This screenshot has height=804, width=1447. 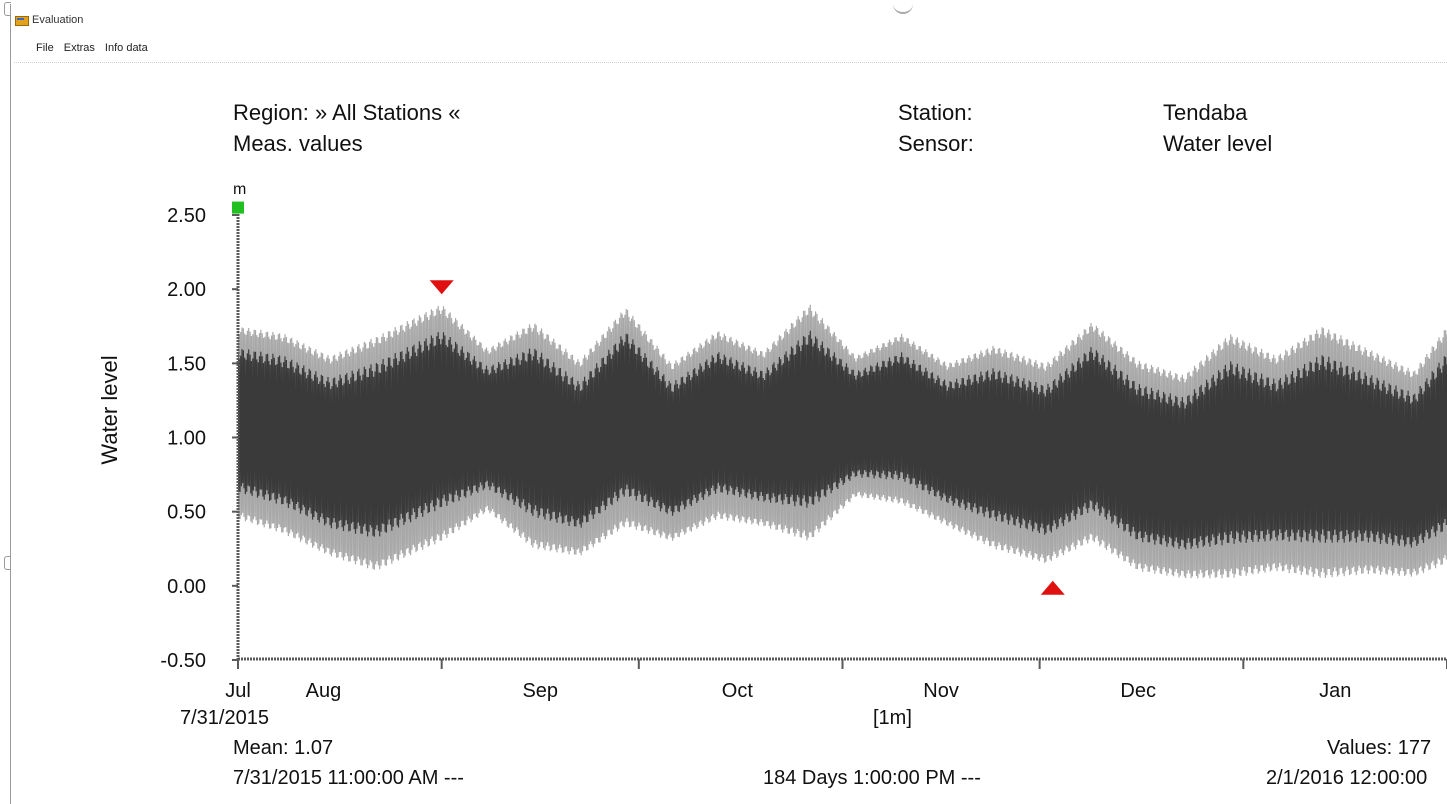 What do you see at coordinates (186, 290) in the screenshot?
I see `y-tick-label: 2.00` at bounding box center [186, 290].